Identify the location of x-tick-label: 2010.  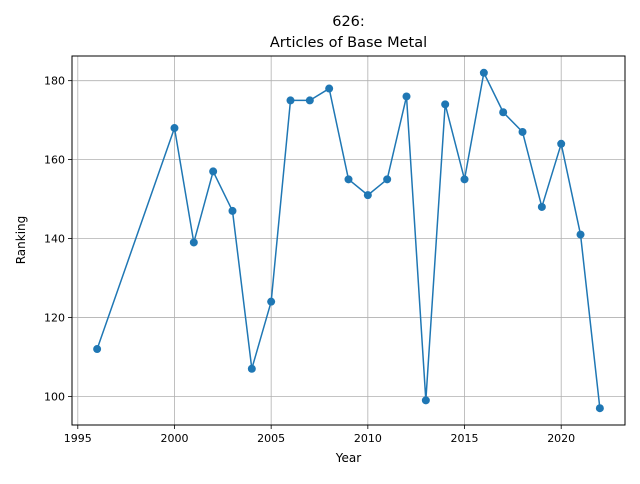
(368, 438).